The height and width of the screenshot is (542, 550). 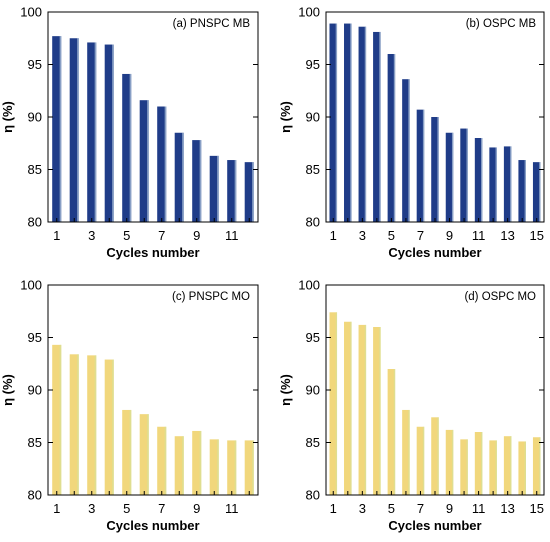 I want to click on x-tick-label: 7, so click(x=161, y=235).